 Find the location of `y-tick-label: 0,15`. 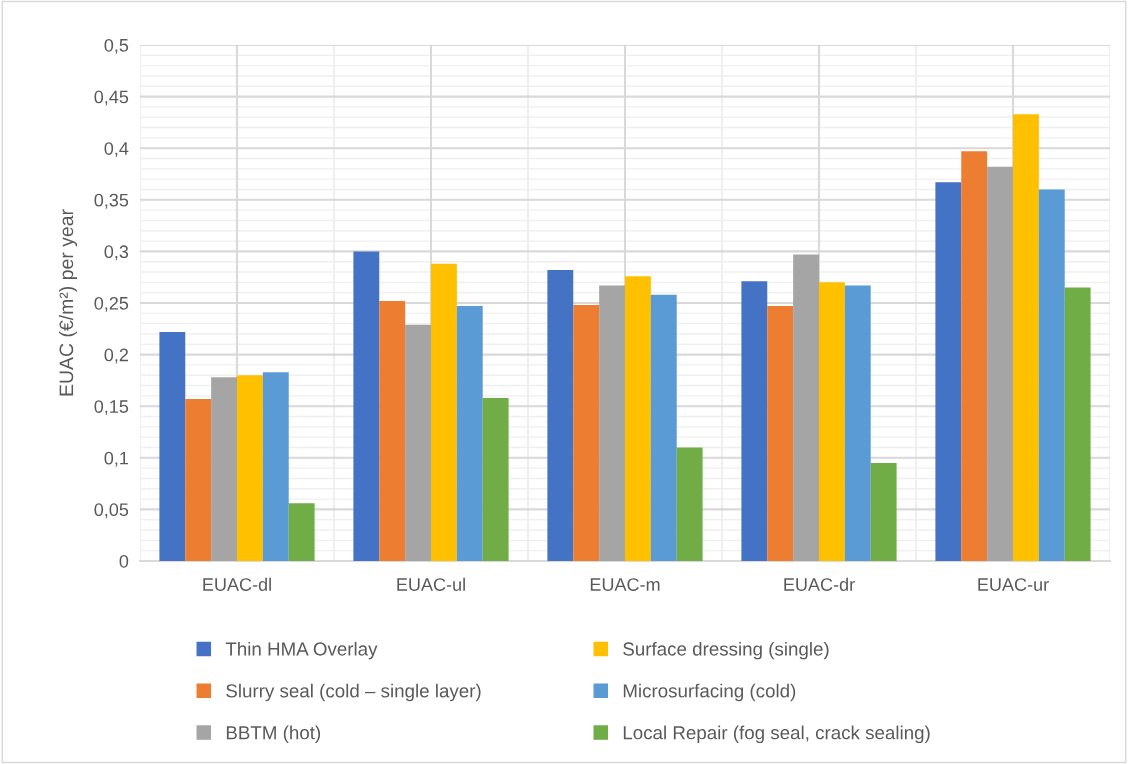

y-tick-label: 0,15 is located at coordinates (111, 408).